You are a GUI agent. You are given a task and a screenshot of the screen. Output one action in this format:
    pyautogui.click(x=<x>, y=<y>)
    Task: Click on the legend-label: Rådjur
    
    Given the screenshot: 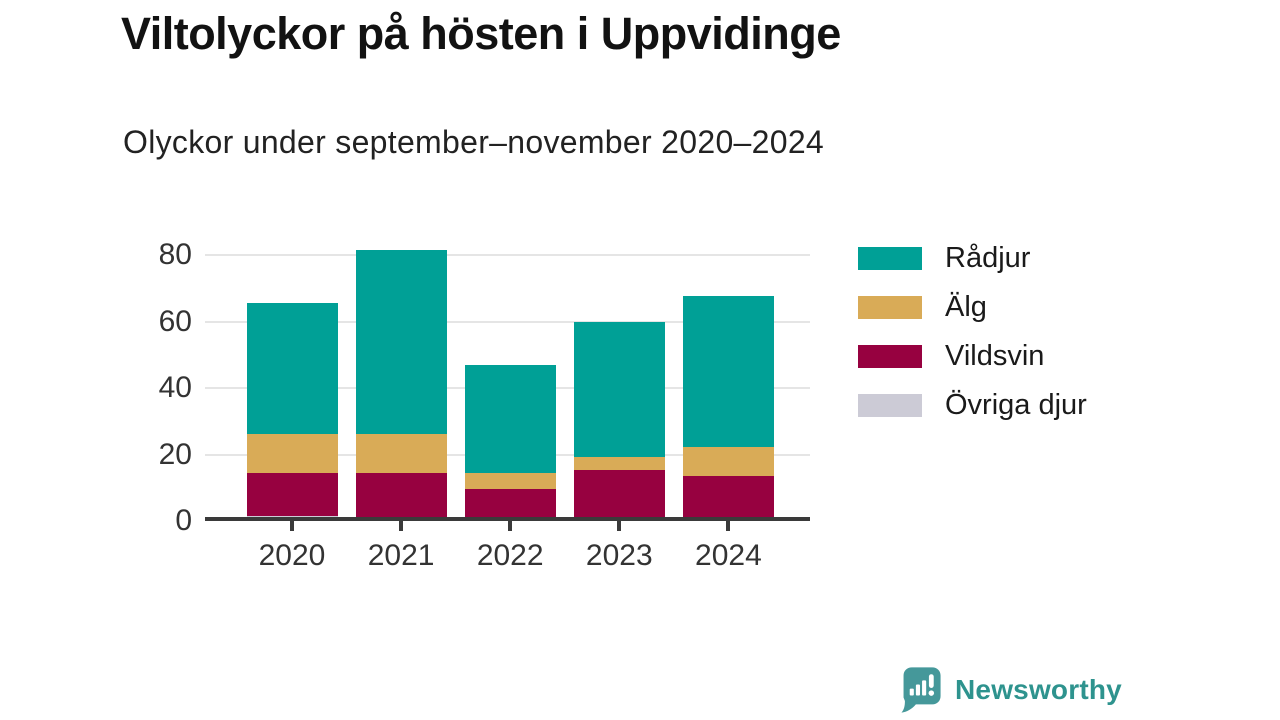 What is the action you would take?
    pyautogui.click(x=988, y=258)
    